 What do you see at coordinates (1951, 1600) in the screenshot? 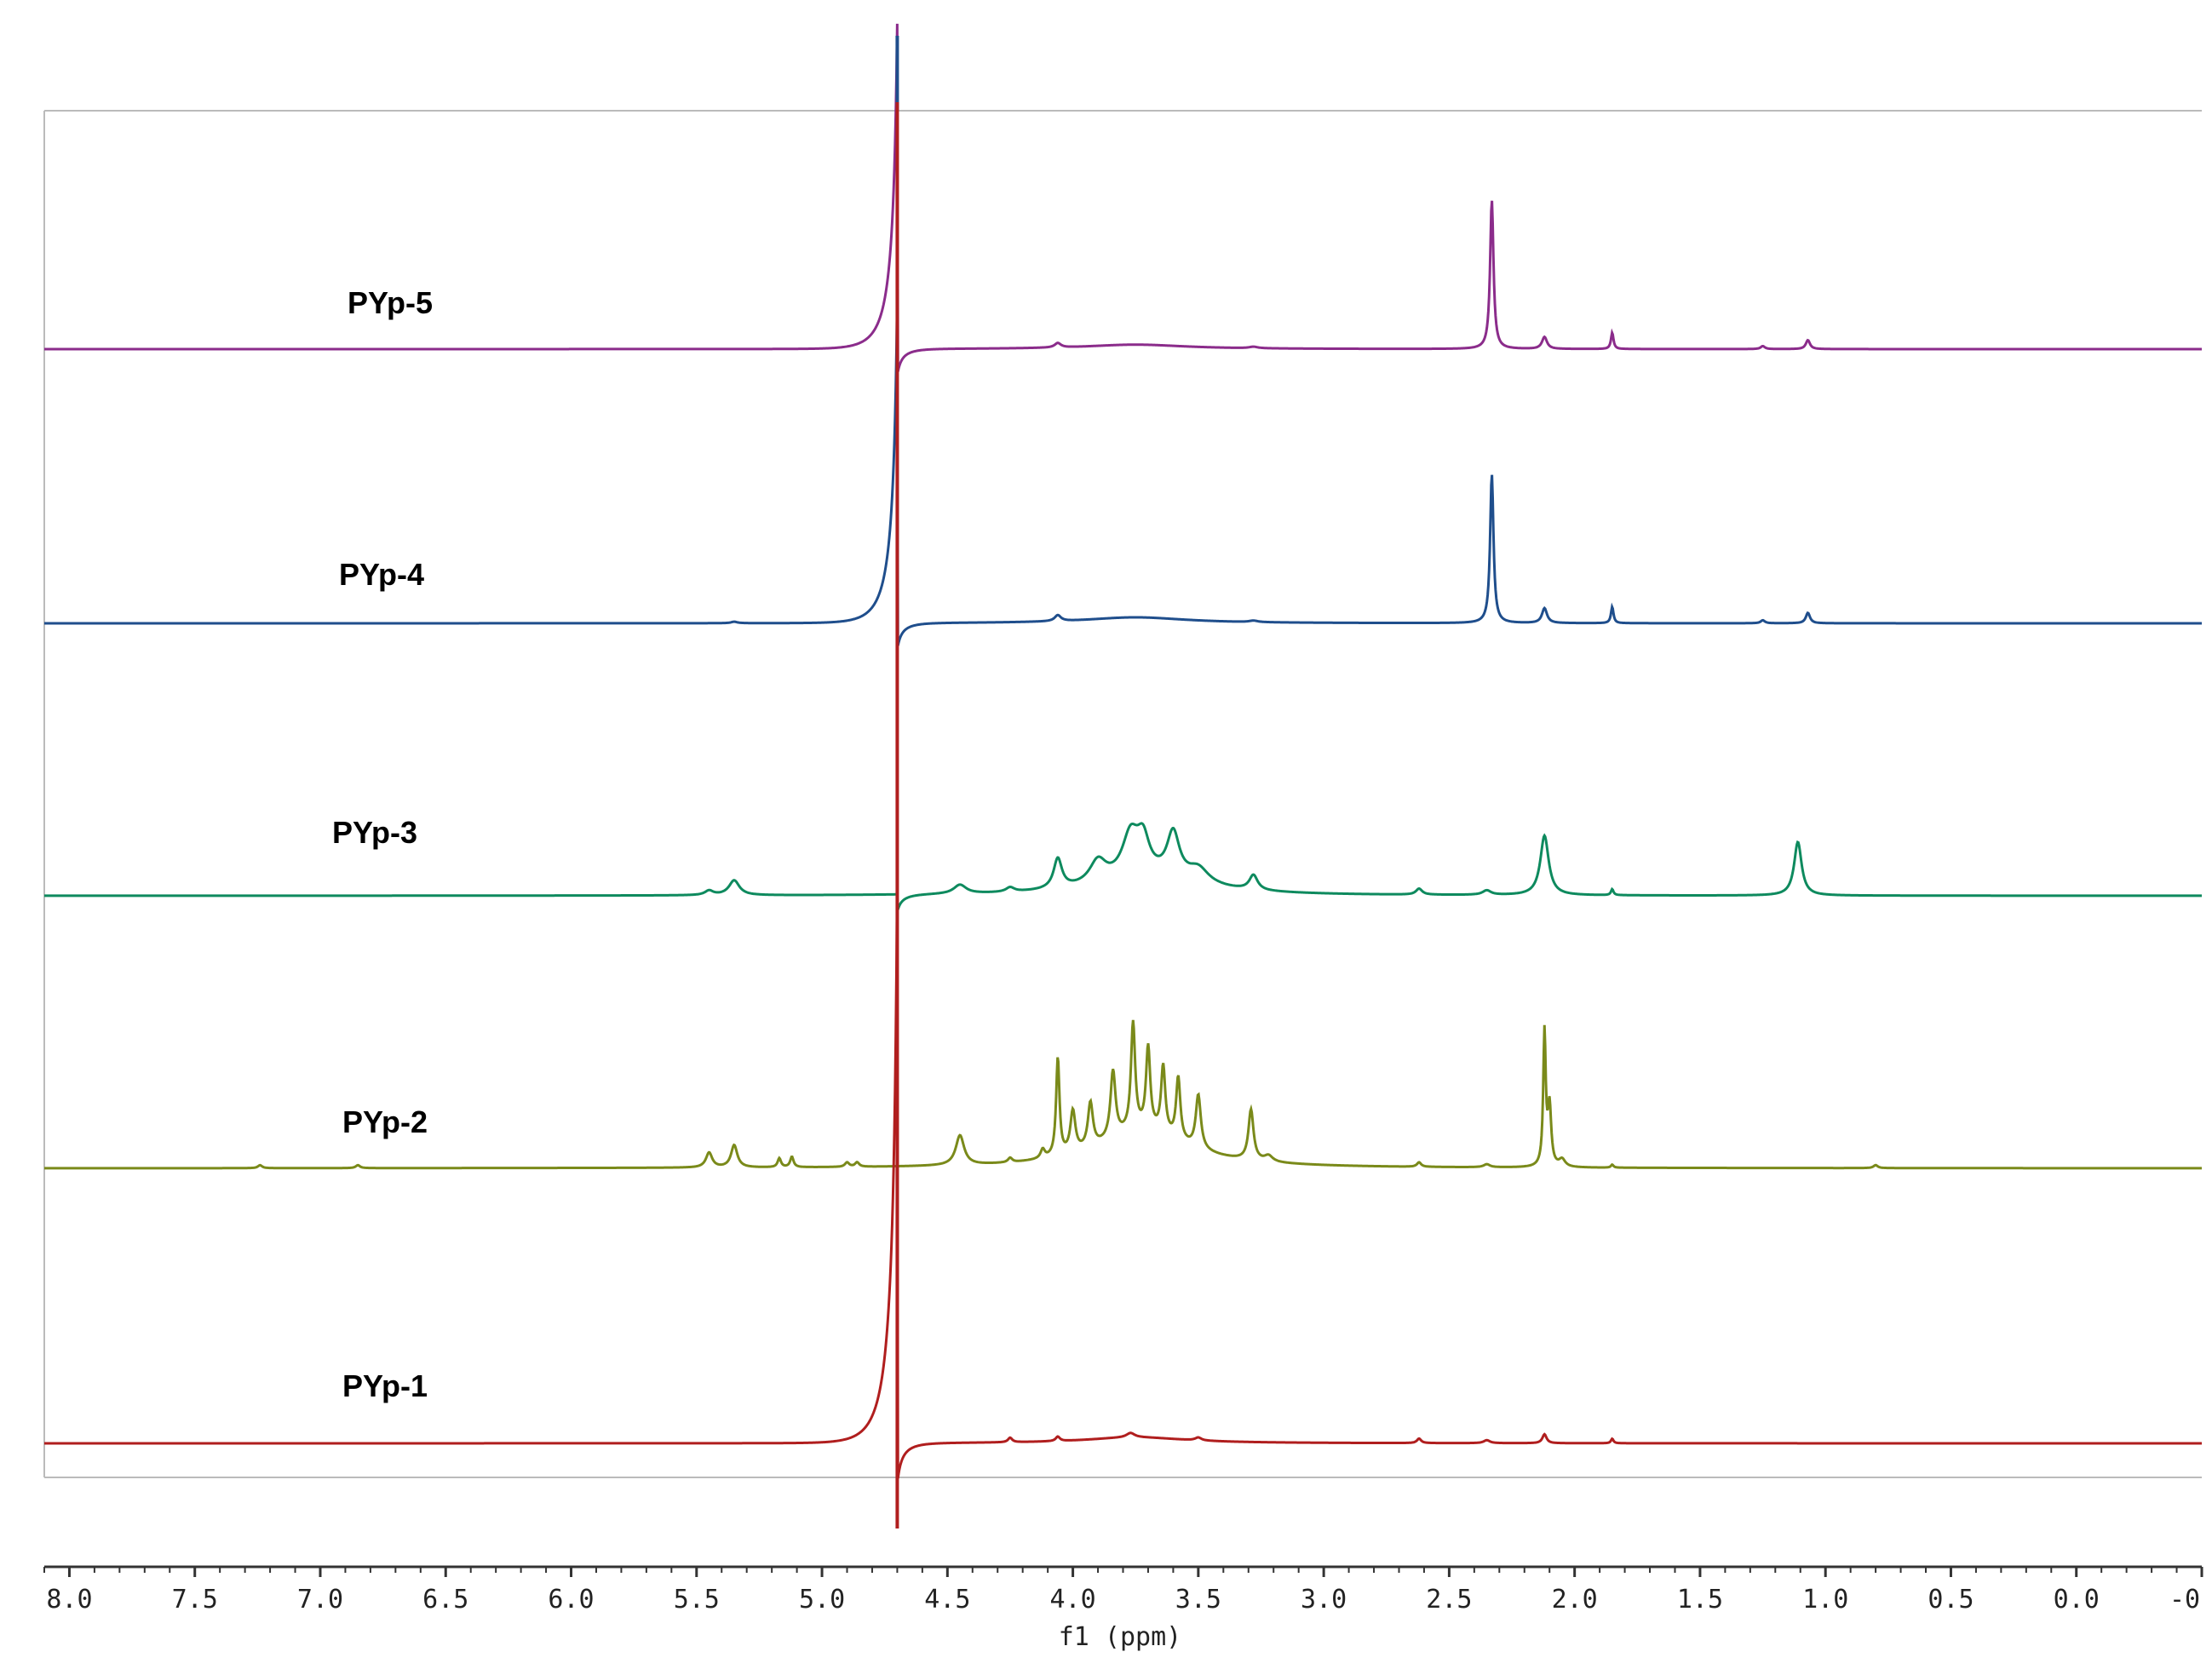
I see `x-tick-label: 0.5` at bounding box center [1951, 1600].